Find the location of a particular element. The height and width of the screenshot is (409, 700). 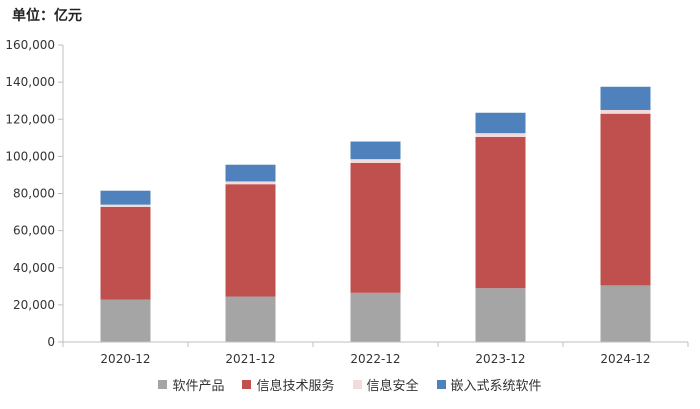

legend-item: 信息安全 is located at coordinates (385, 384).